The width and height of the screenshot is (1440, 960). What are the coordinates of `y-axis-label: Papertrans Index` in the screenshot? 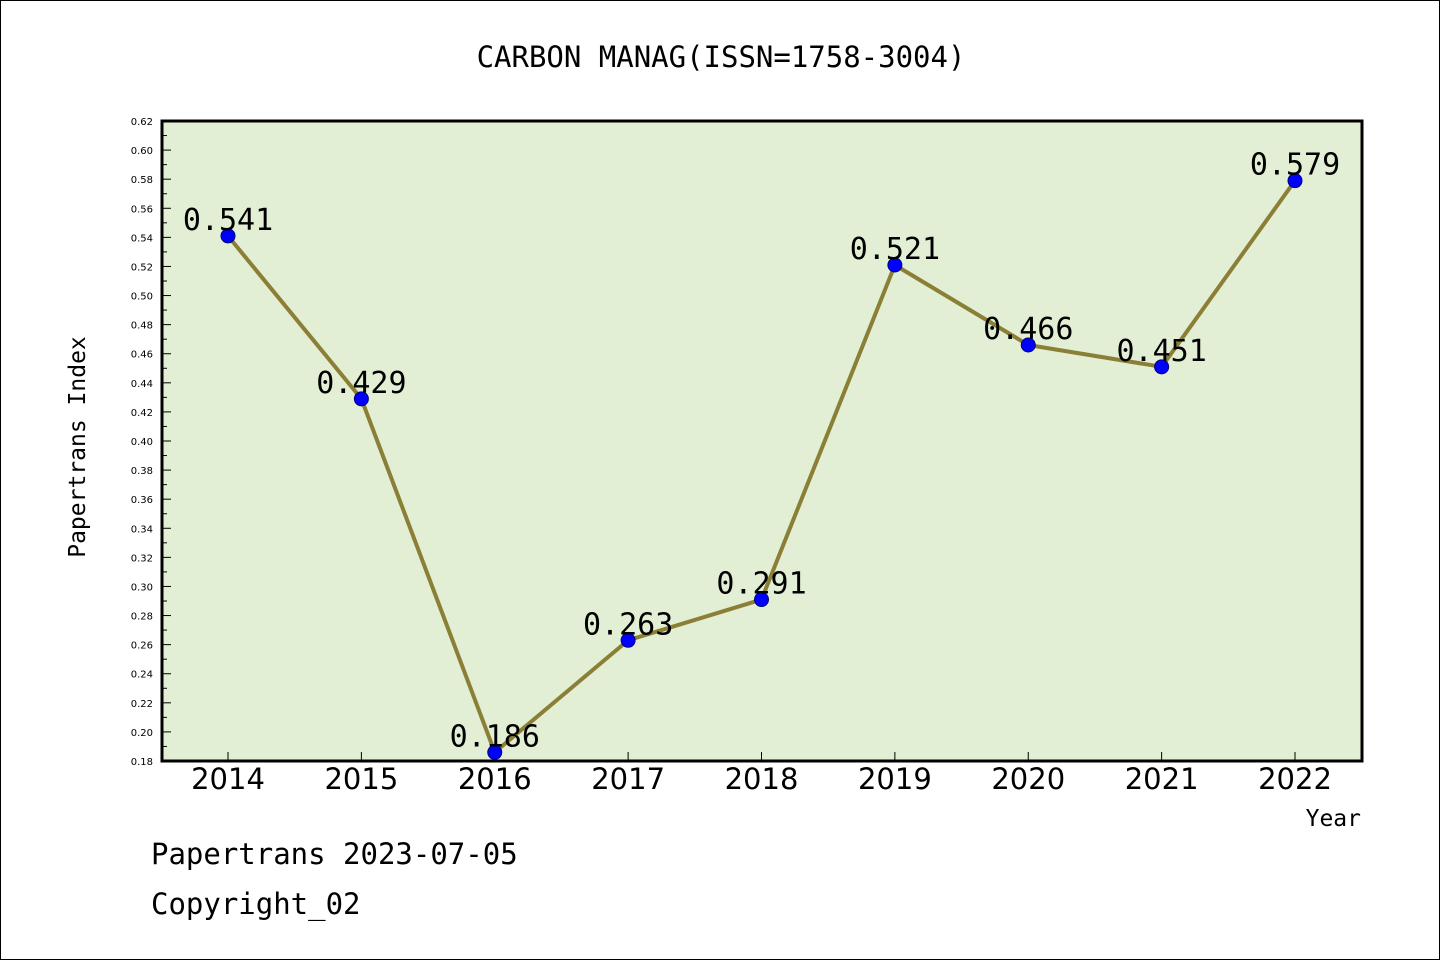 It's located at (78, 447).